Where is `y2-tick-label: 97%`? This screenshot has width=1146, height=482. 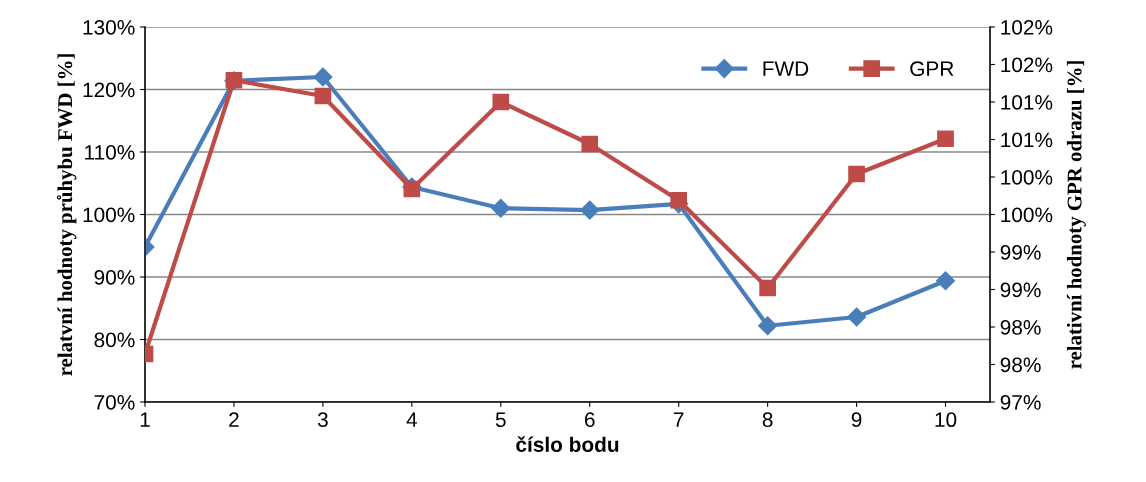
y2-tick-label: 97% is located at coordinates (1020, 402).